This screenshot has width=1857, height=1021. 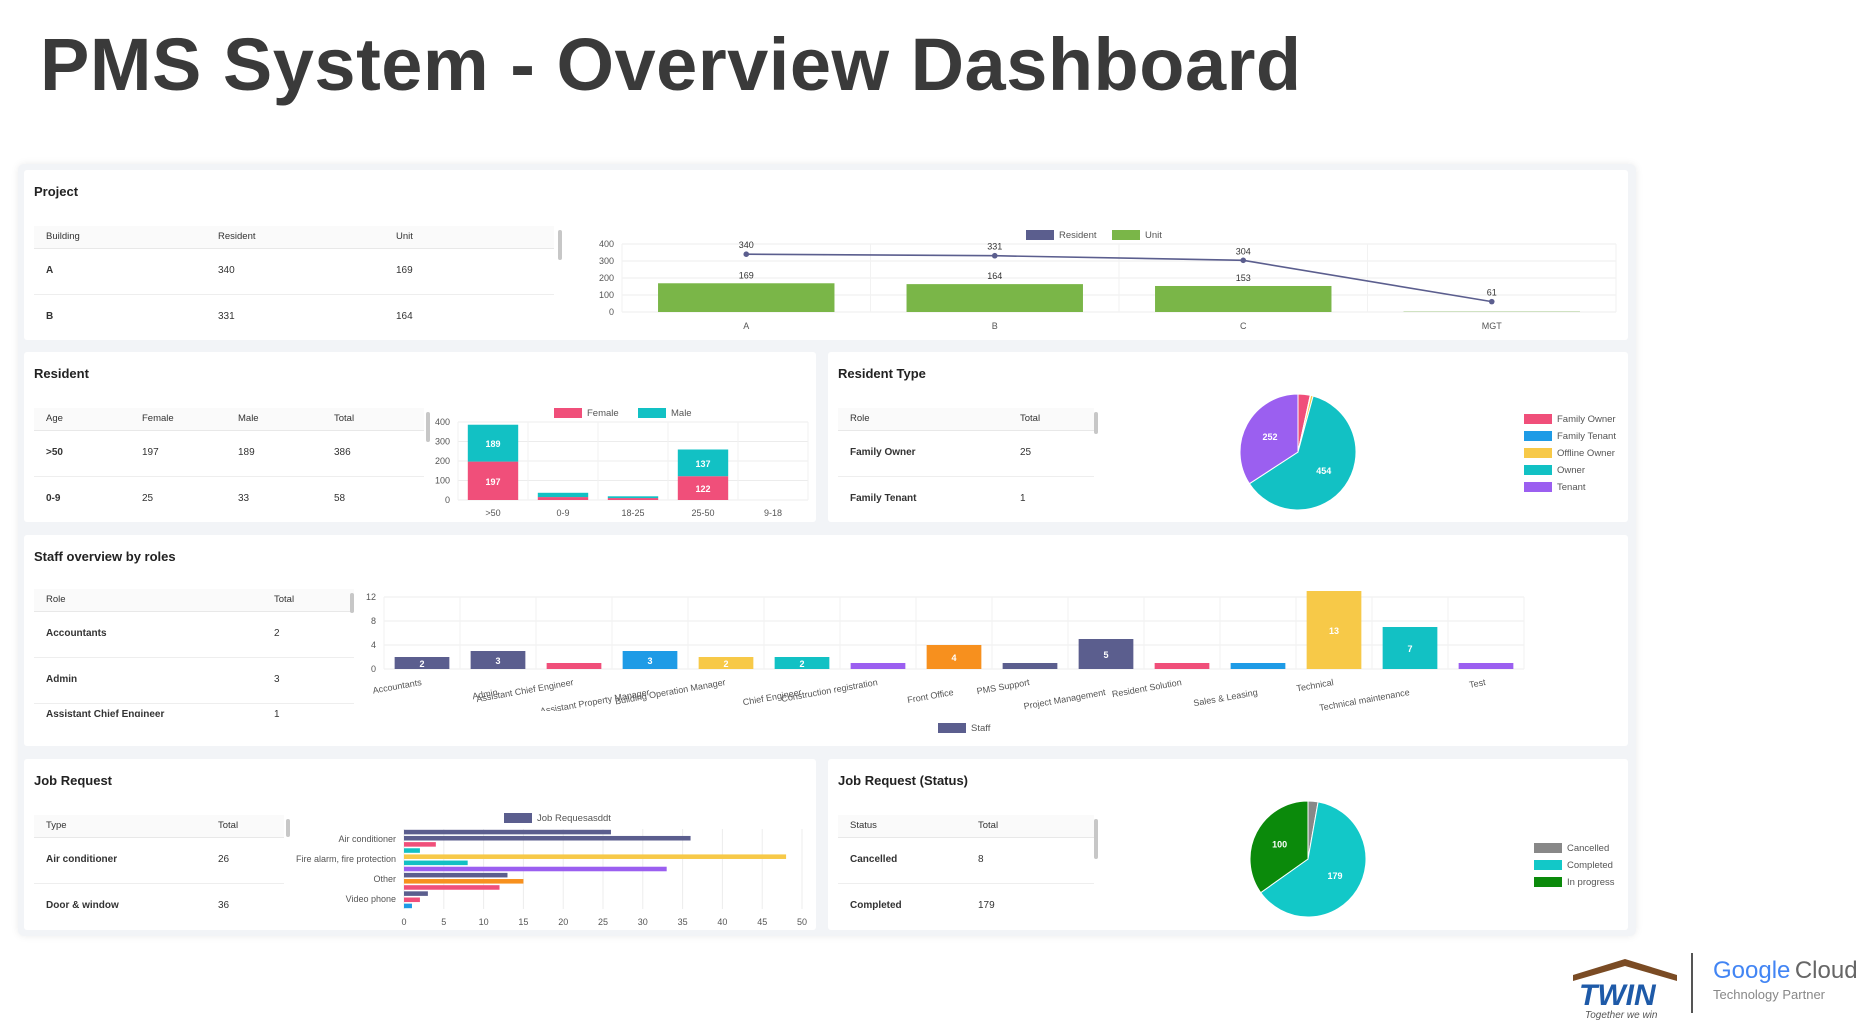 I want to click on legend-label: Unit, so click(x=1153, y=235).